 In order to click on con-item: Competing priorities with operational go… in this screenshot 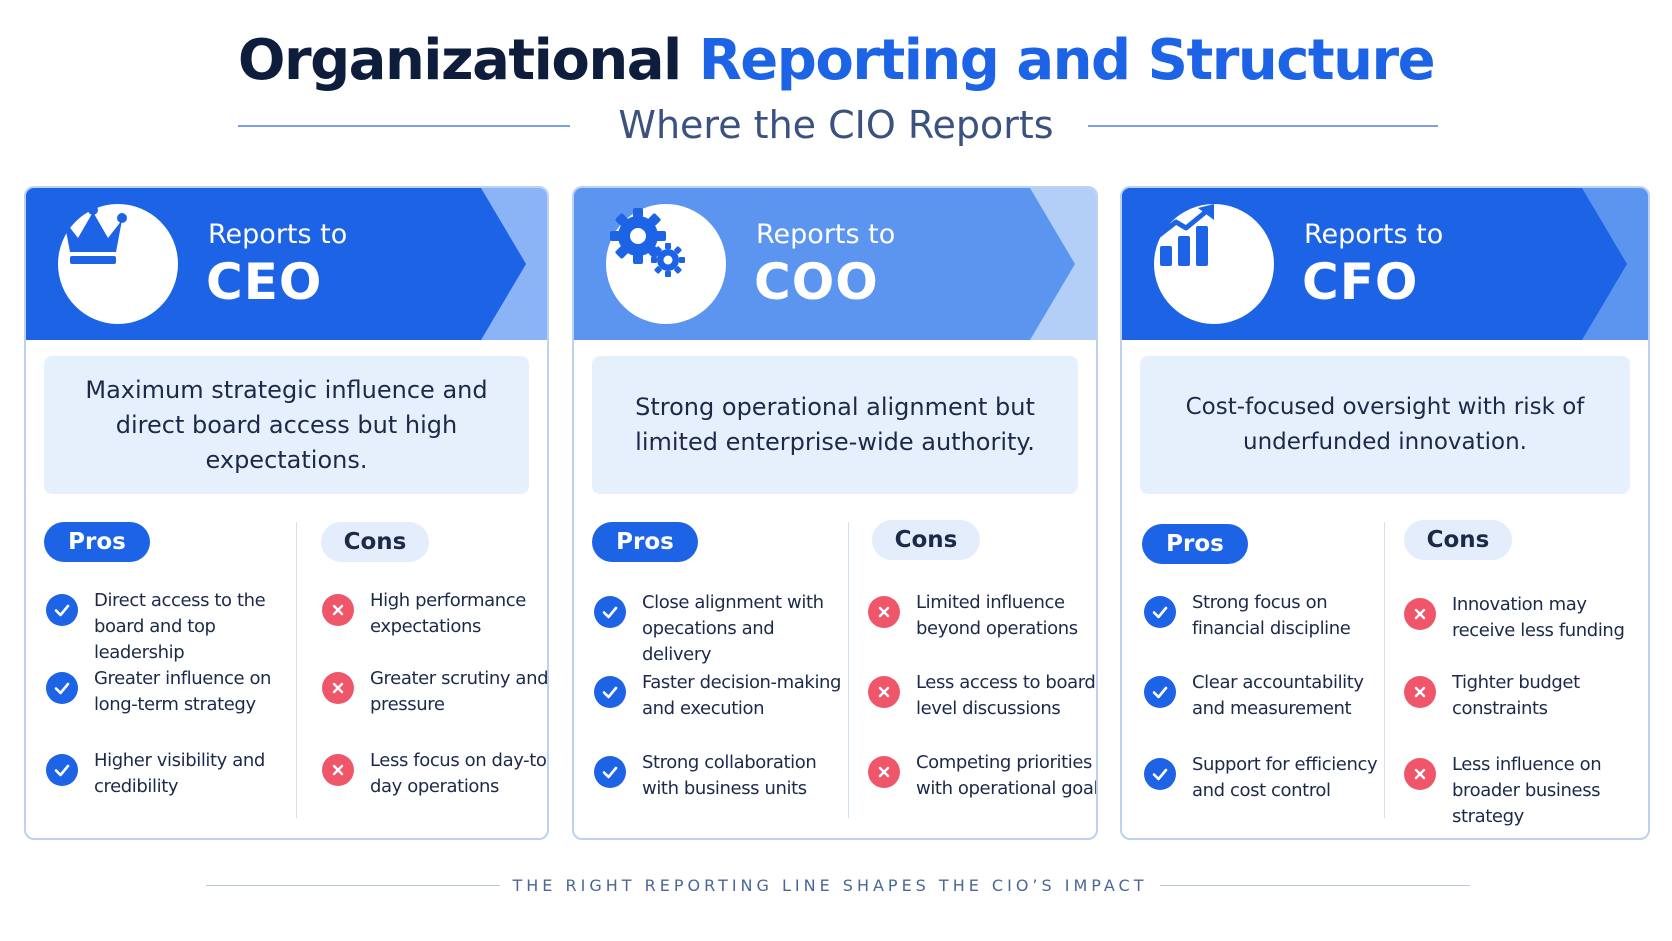, I will do `click(983, 778)`.